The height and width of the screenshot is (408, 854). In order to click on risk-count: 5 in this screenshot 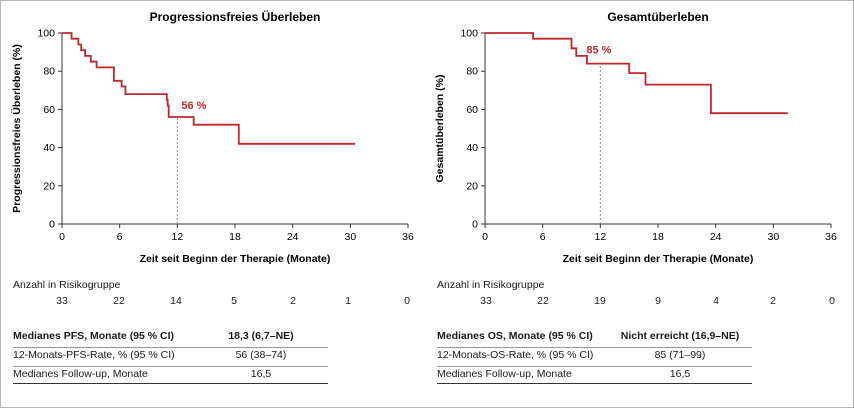, I will do `click(234, 301)`.